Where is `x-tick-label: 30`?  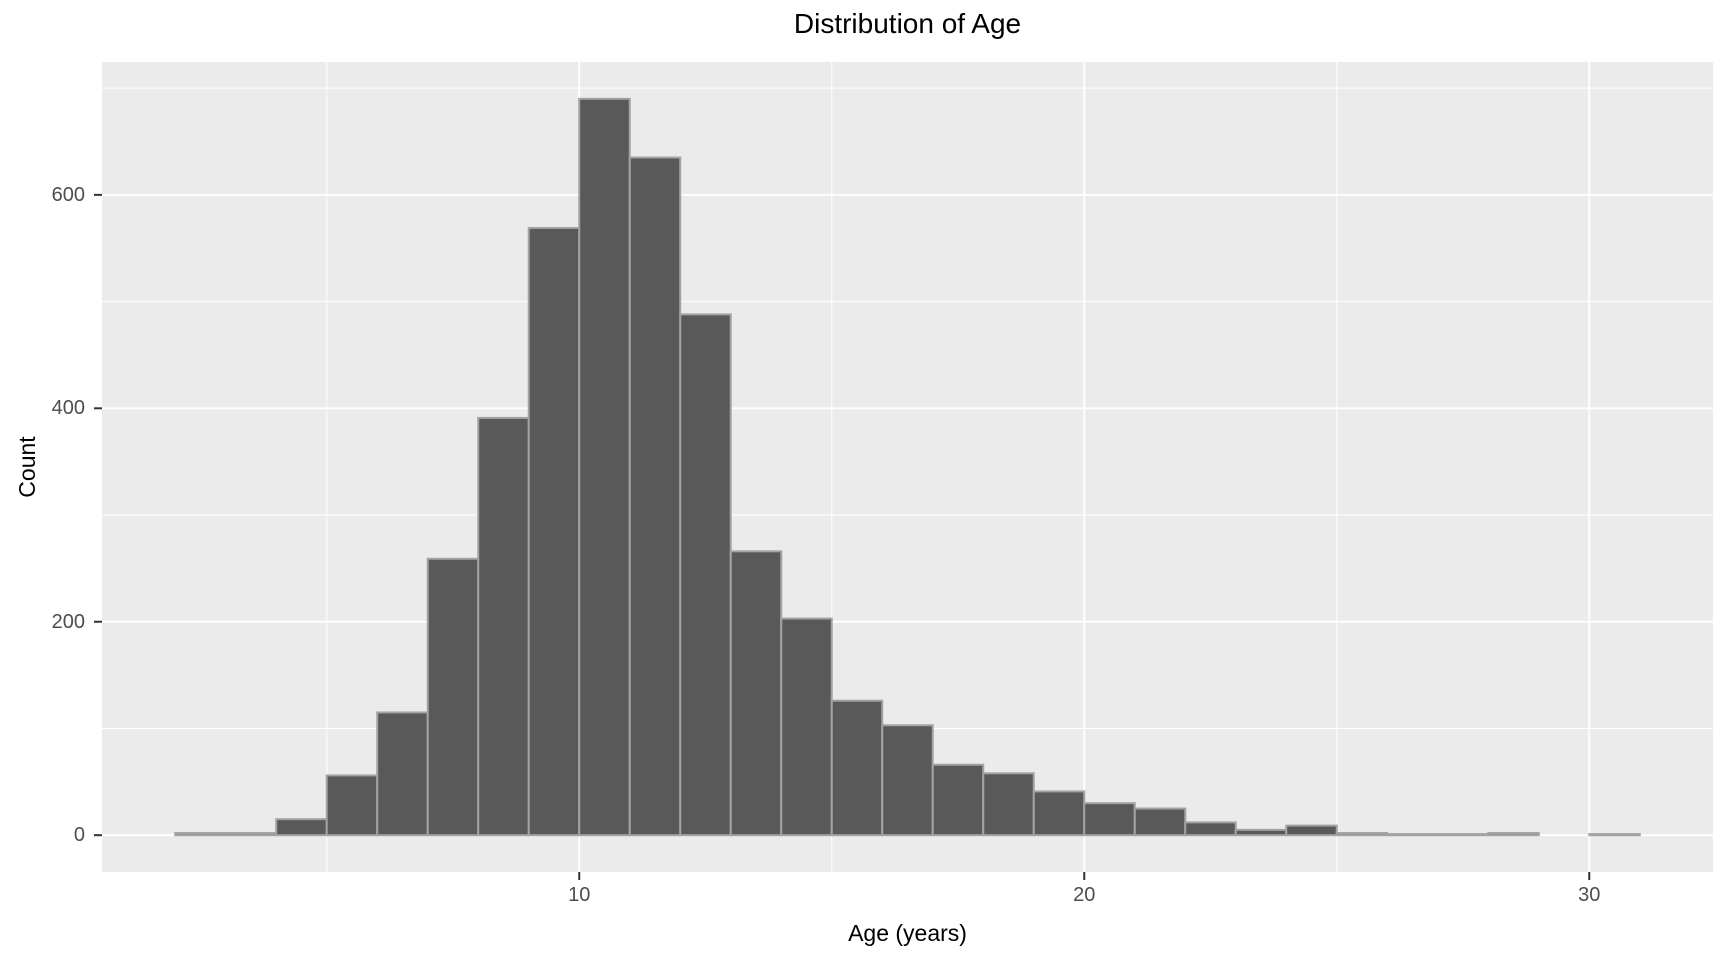 x-tick-label: 30 is located at coordinates (1589, 895).